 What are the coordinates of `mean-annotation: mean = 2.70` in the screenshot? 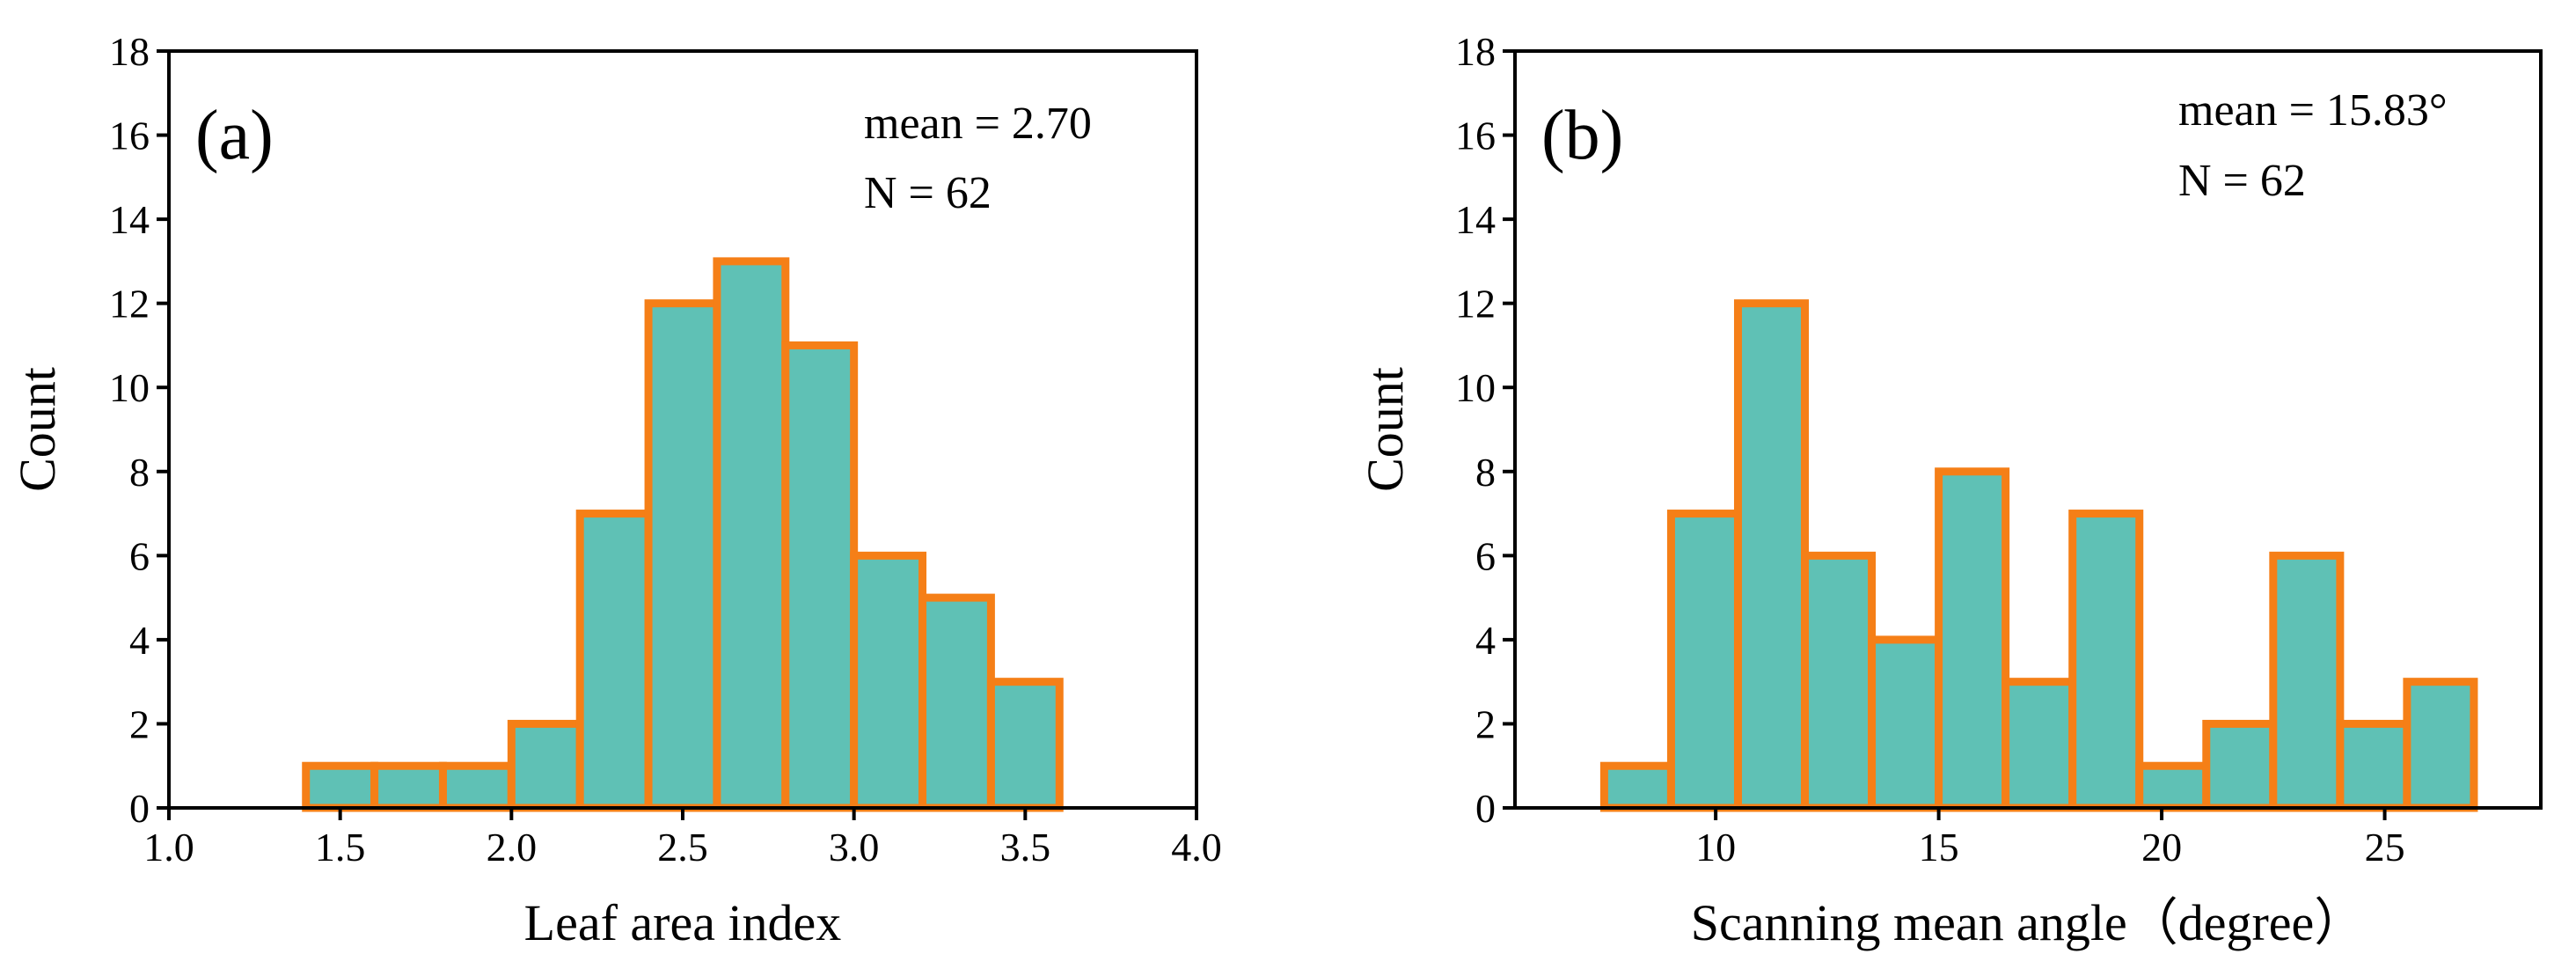 It's located at (978, 124).